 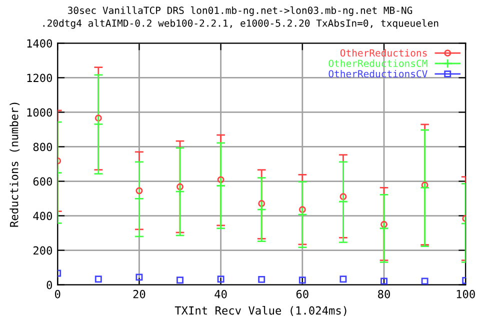 I want to click on x-tick-label: 20, so click(x=139, y=294).